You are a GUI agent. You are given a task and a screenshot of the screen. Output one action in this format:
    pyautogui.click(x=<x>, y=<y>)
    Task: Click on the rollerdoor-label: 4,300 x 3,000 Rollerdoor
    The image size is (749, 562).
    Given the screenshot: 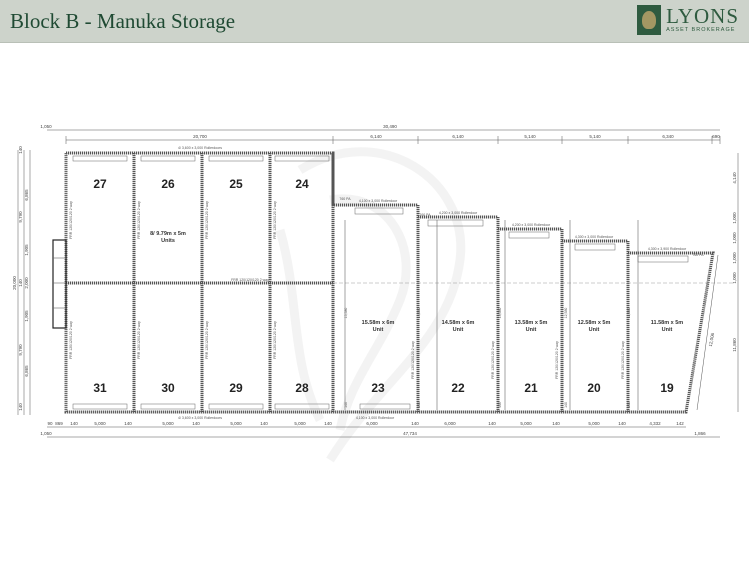 What is the action you would take?
    pyautogui.click(x=594, y=237)
    